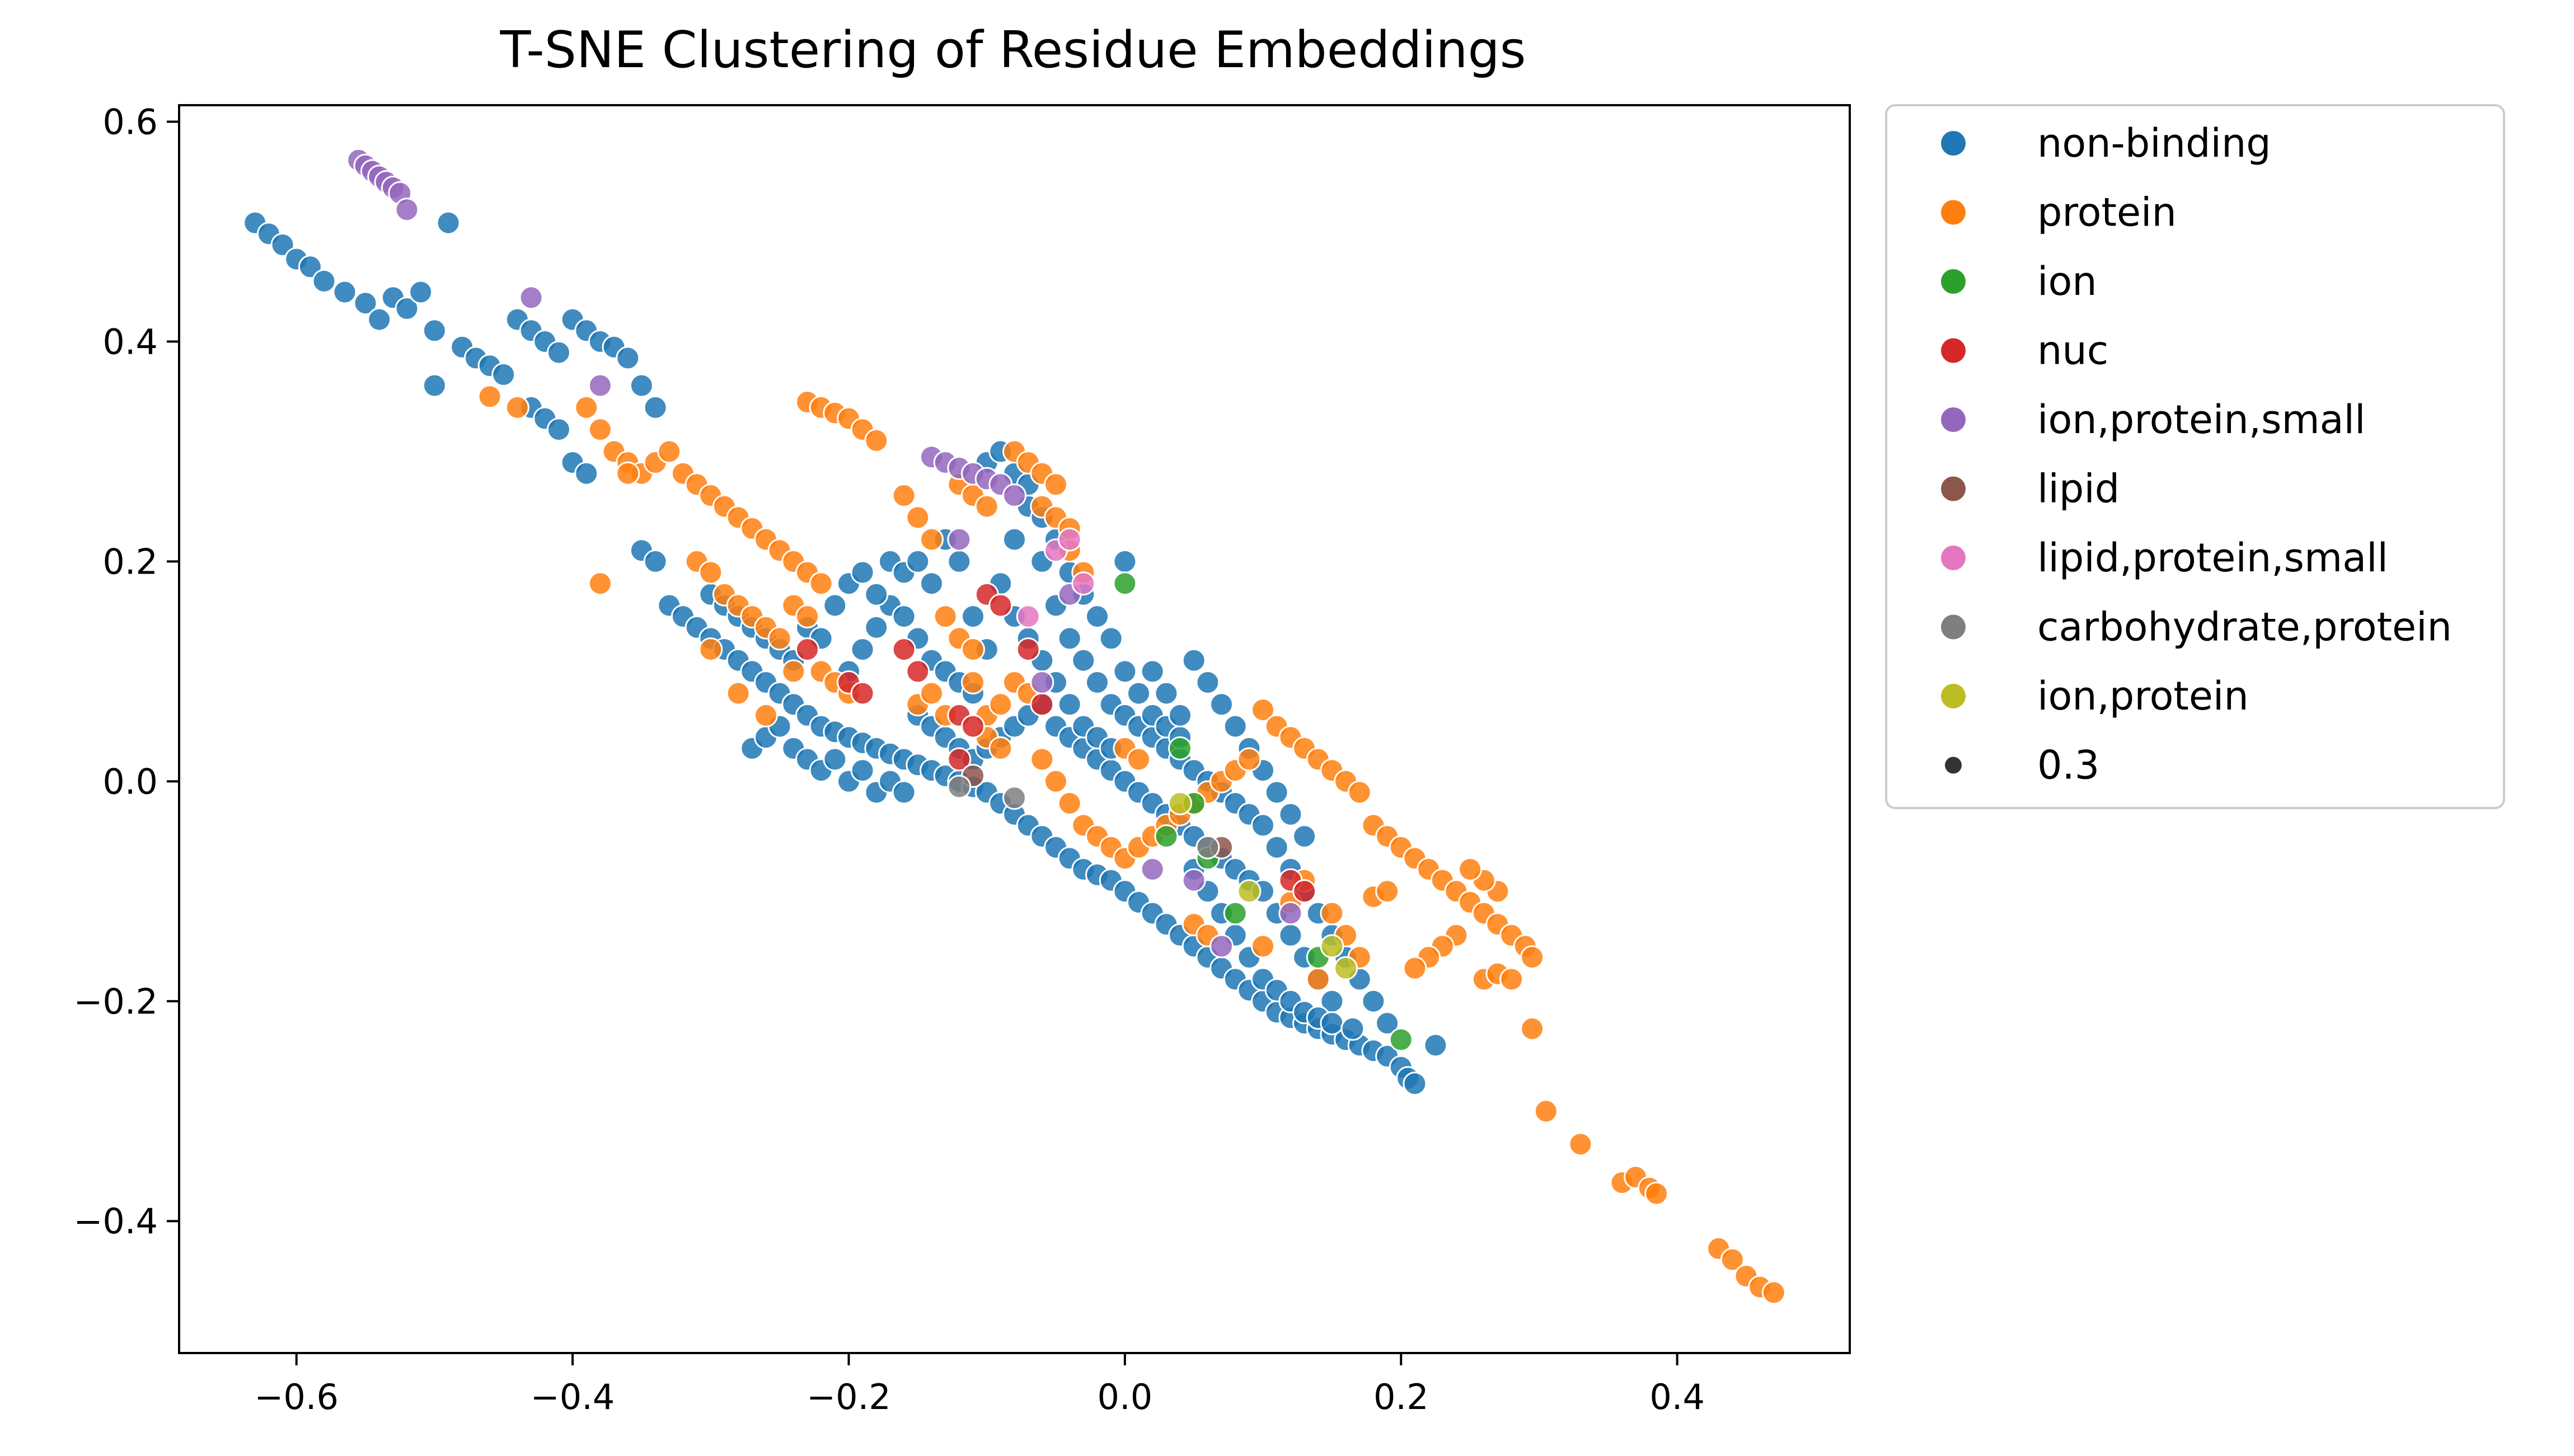 This screenshot has height=1456, width=2574. I want to click on y-tick-label: −0.4, so click(115, 1221).